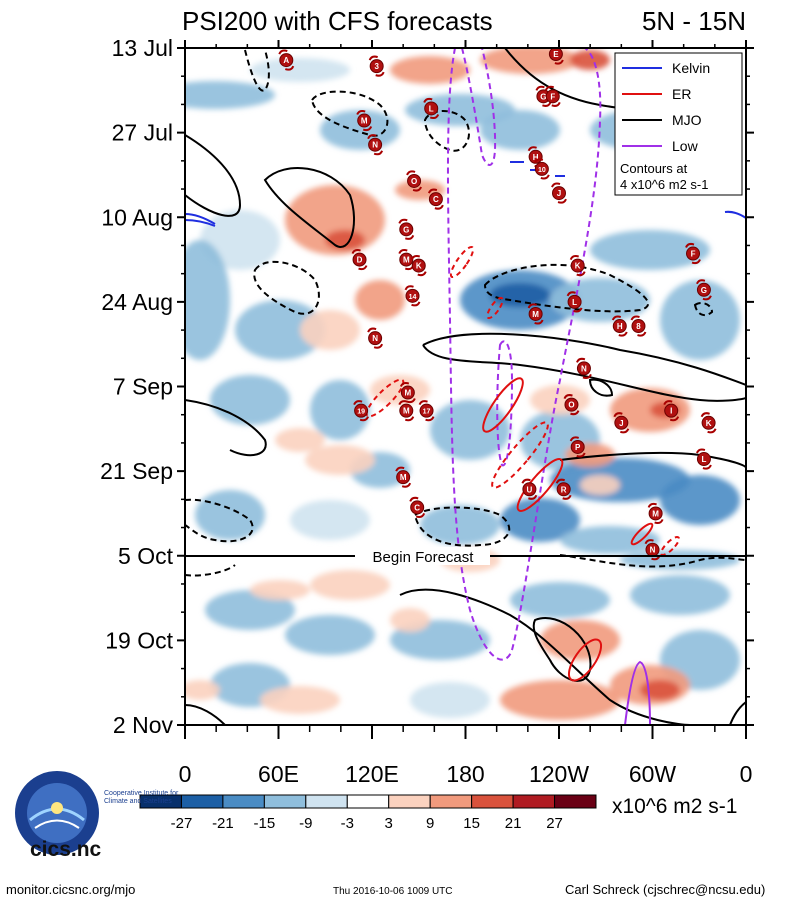  What do you see at coordinates (637, 692) in the screenshot?
I see `low-contours-solid` at bounding box center [637, 692].